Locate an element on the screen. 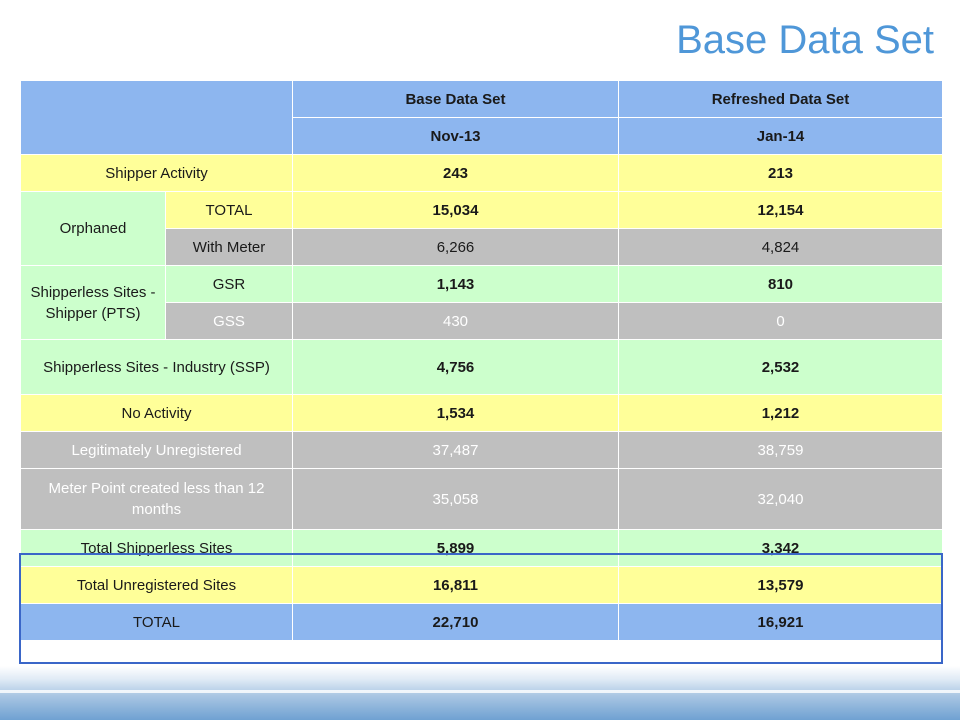 This screenshot has width=960, height=720. row-label: Shipper Activity is located at coordinates (156, 173).